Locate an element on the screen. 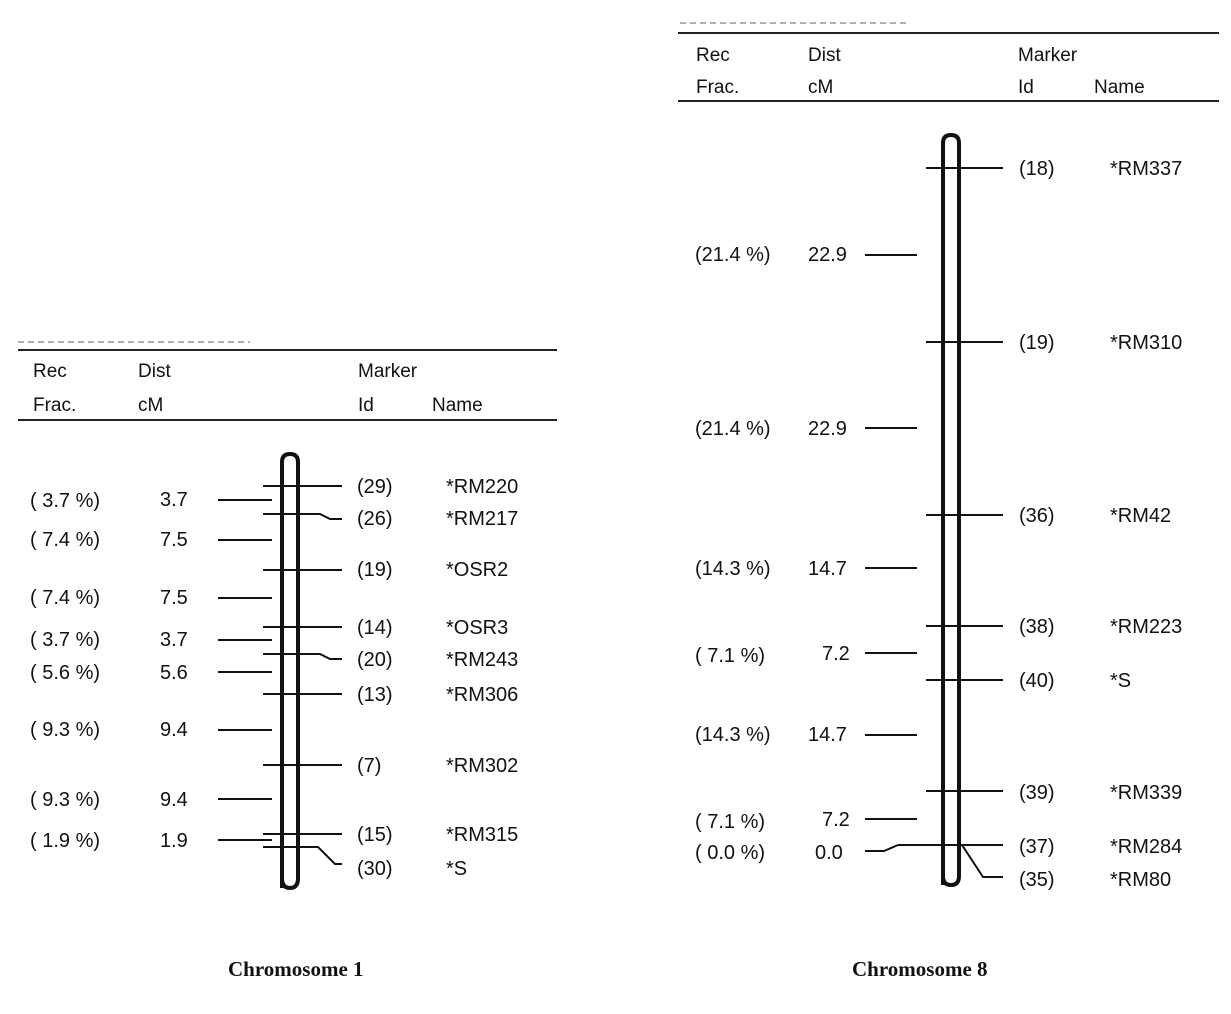  marker-name: *OSR2 is located at coordinates (477, 570).